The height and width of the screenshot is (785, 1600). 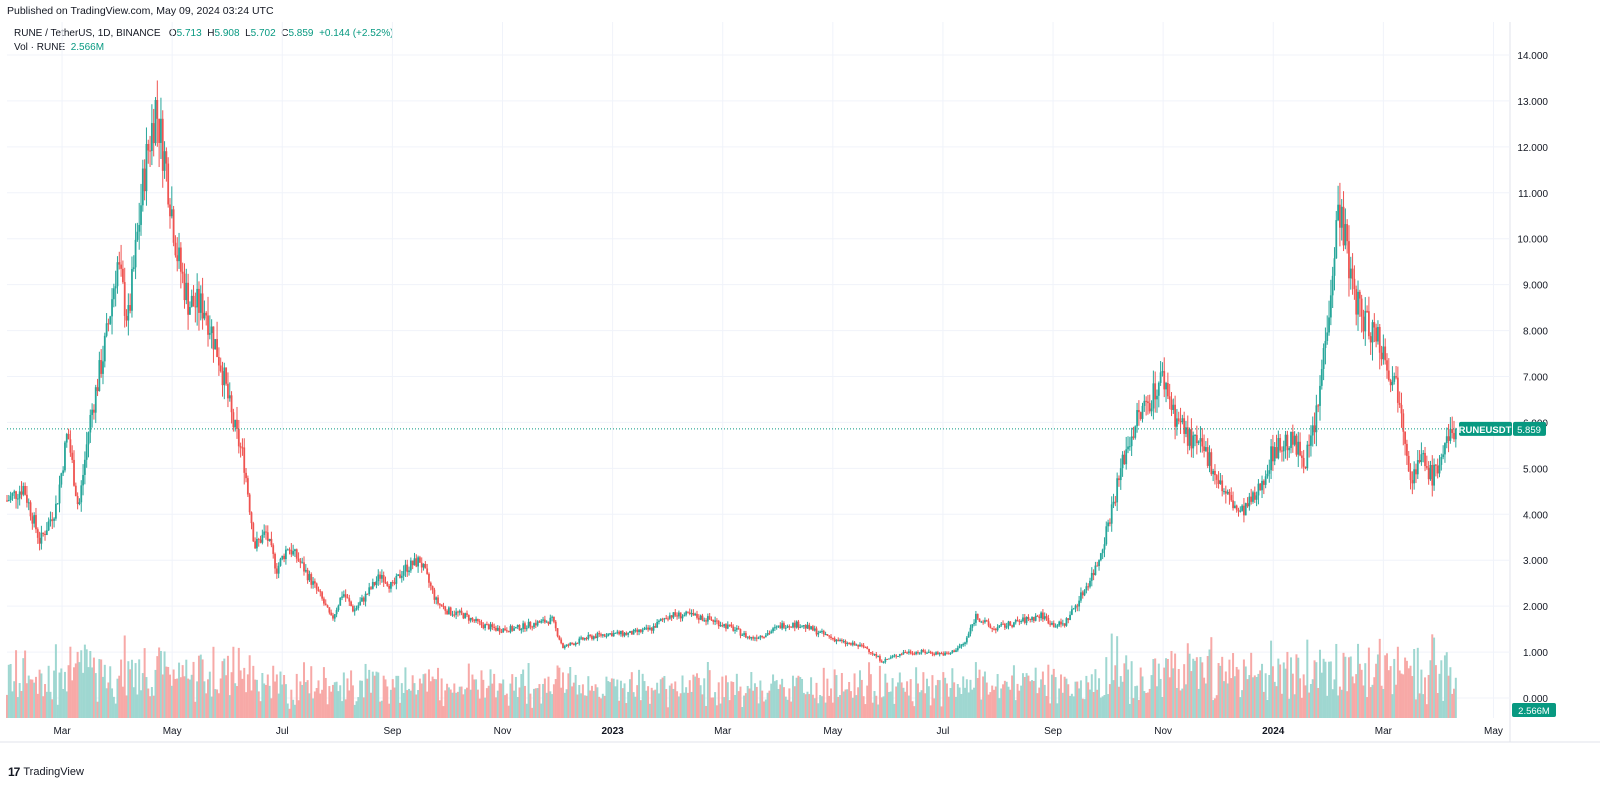 I want to click on x-tick-label: May, so click(x=832, y=731).